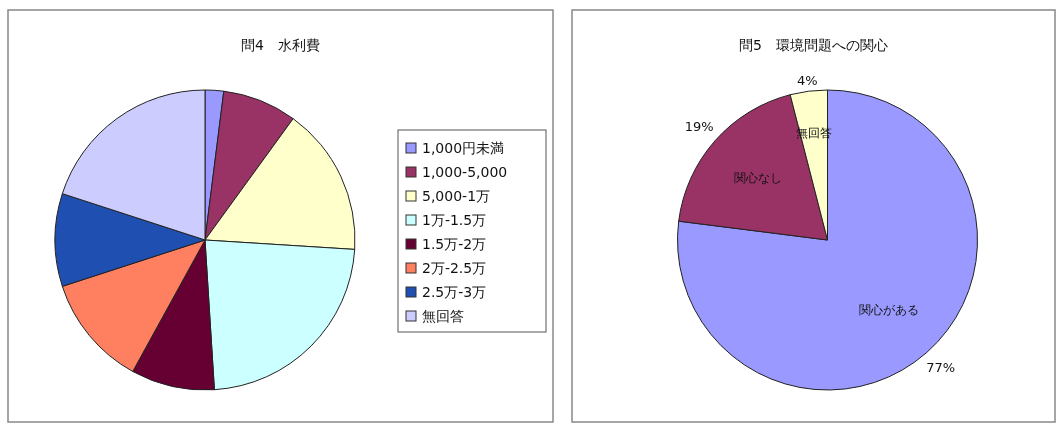 This screenshot has width=1060, height=425. What do you see at coordinates (699, 126) in the screenshot?
I see `data-label: 19%` at bounding box center [699, 126].